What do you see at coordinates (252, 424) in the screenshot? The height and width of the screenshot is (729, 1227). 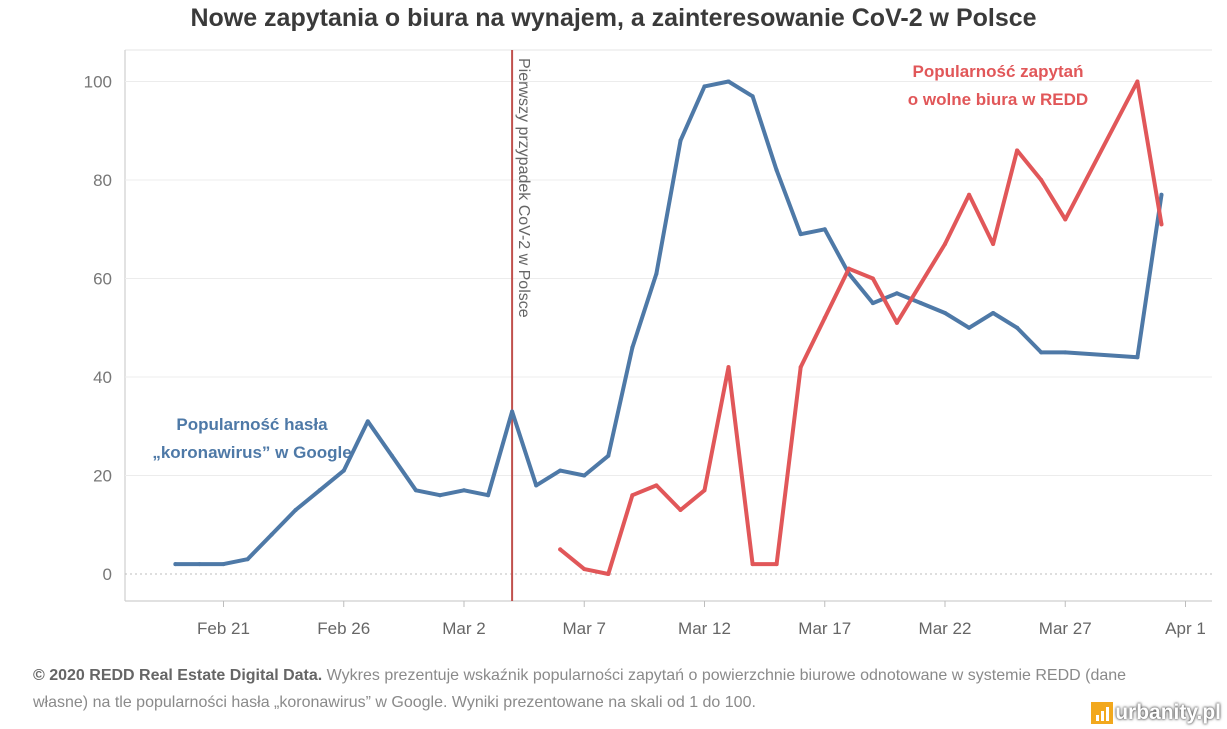 I see `series-label-google: Popularność hasła` at bounding box center [252, 424].